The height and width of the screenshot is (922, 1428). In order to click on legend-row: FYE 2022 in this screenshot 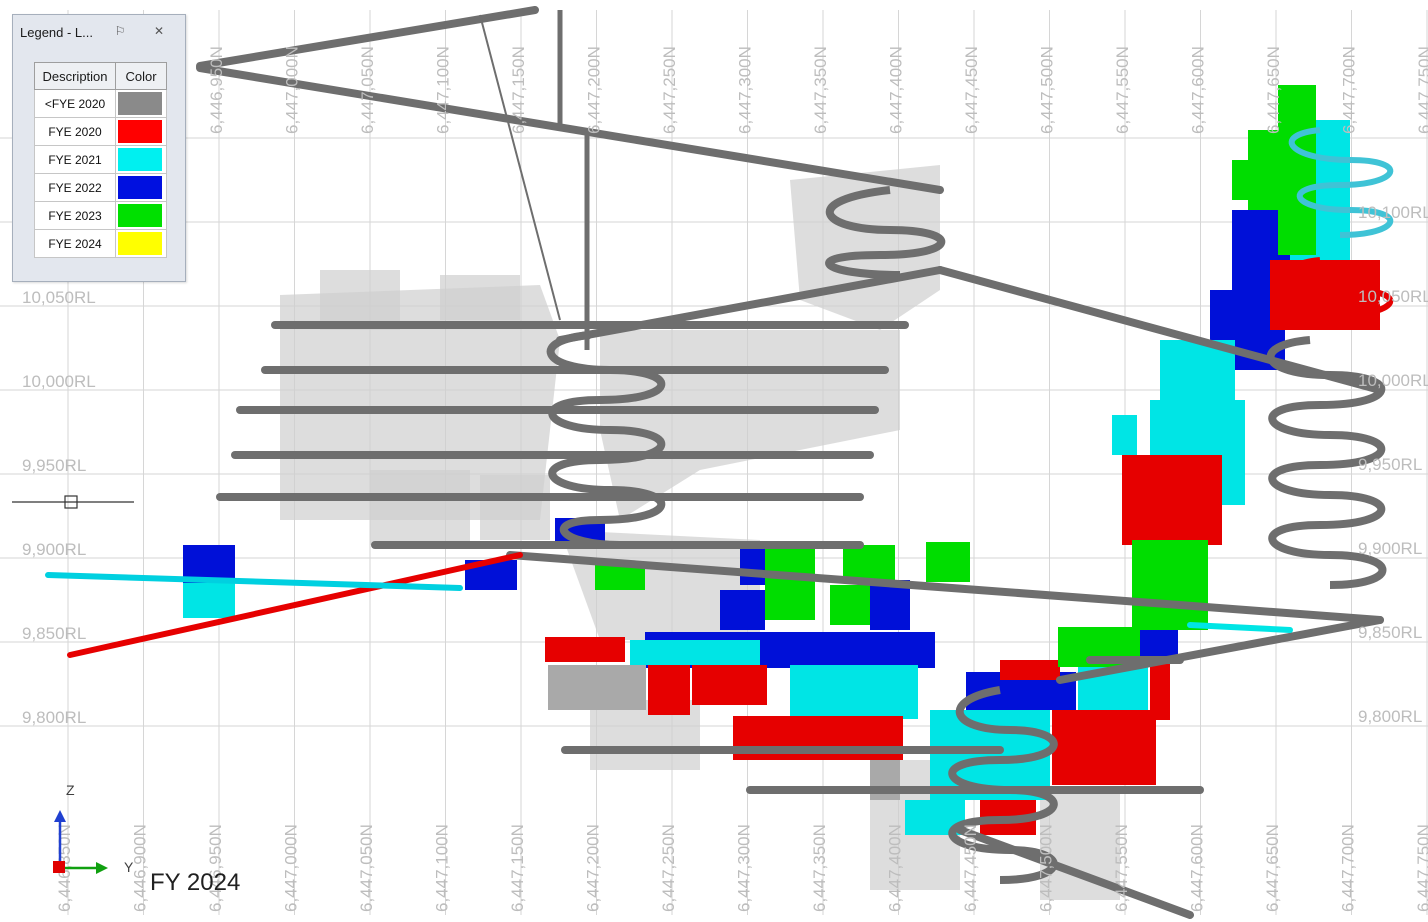, I will do `click(100, 187)`.